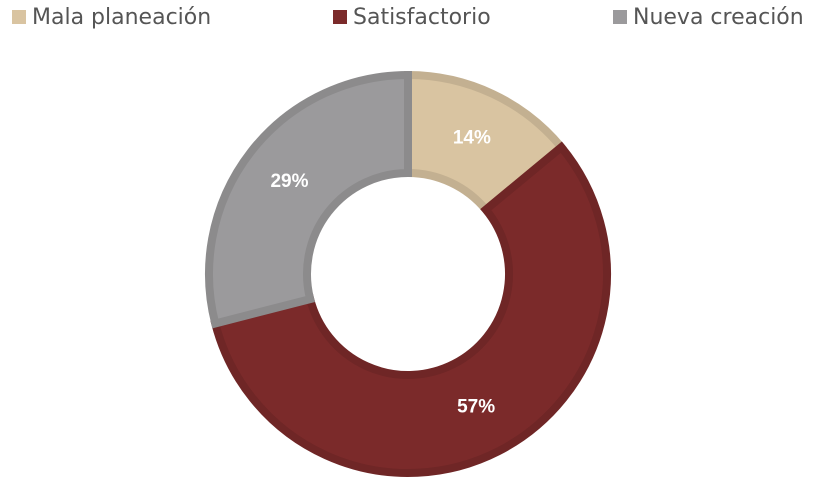  I want to click on legend-label: Mala planeación, so click(121, 17).